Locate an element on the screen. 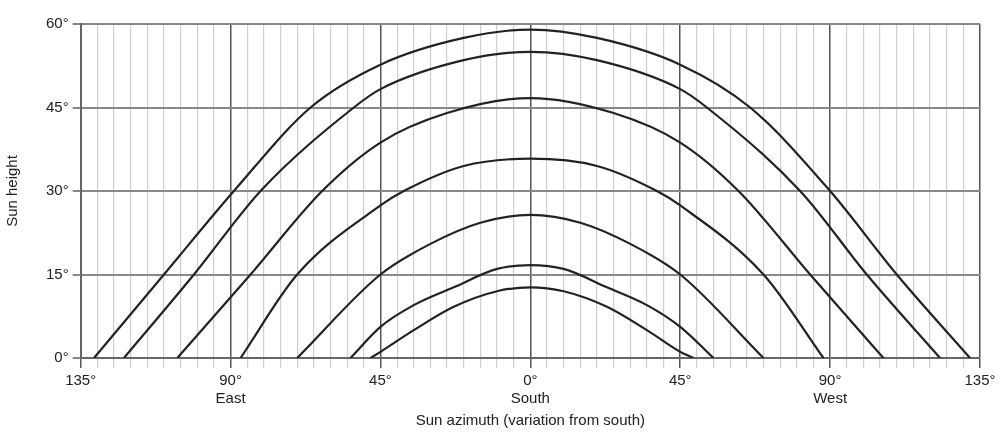 The image size is (1002, 434). y-axis-title: Sun height is located at coordinates (12, 190).